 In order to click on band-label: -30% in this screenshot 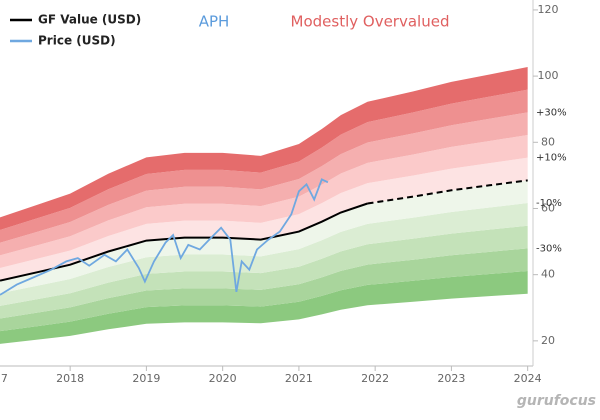, I will do `click(549, 248)`.